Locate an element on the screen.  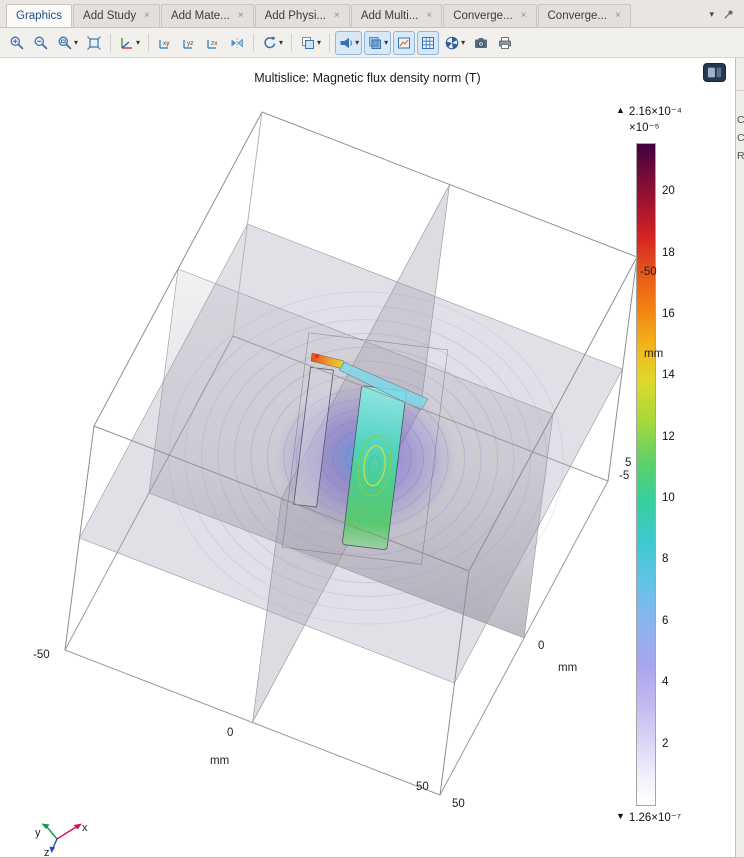
tab-graphics: Graphics is located at coordinates (39, 15).